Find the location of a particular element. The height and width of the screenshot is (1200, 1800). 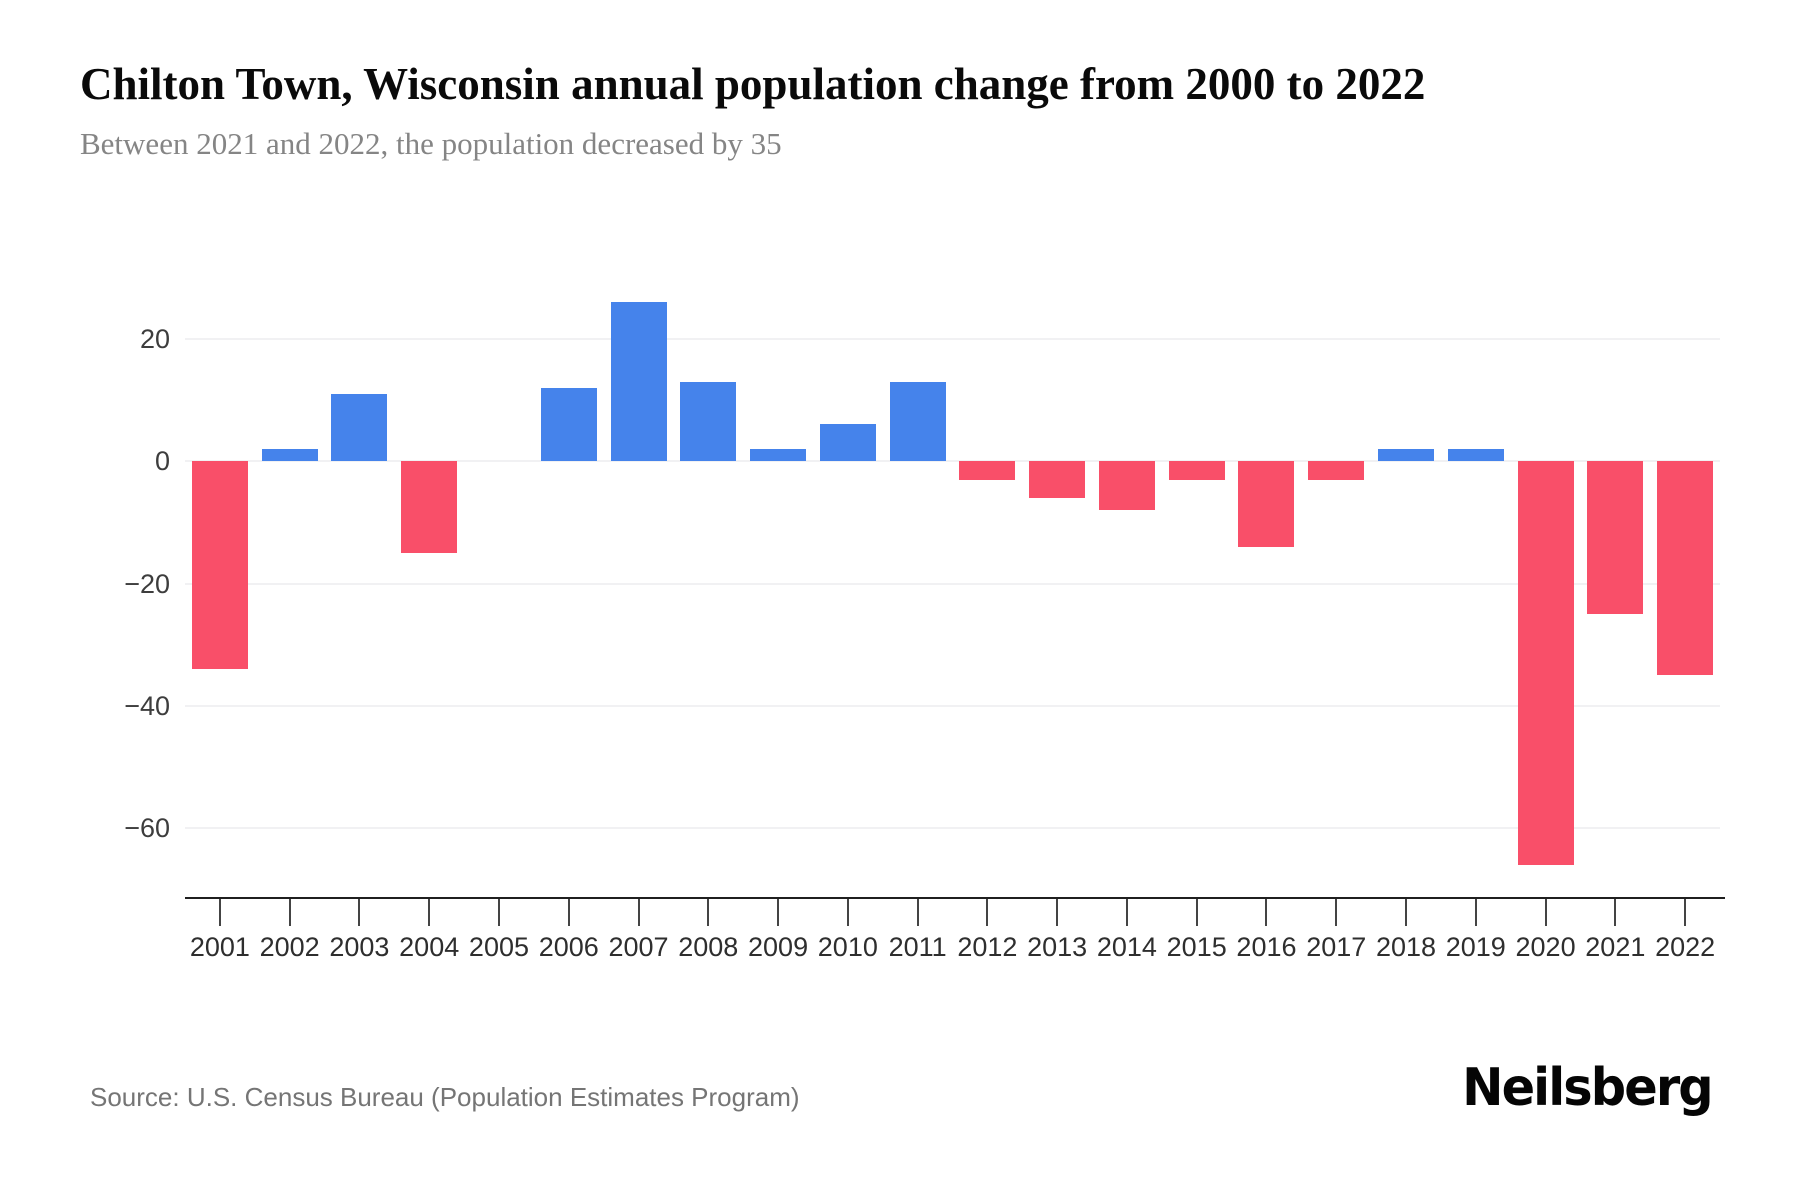

bar-2012 is located at coordinates (987, 470).